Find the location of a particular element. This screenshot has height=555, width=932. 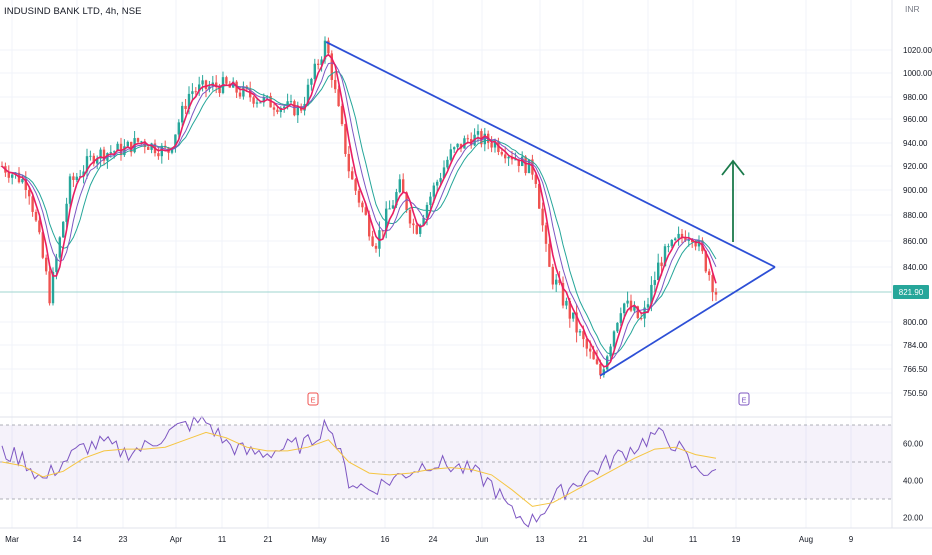

time-tick-label: Mar is located at coordinates (12, 539).